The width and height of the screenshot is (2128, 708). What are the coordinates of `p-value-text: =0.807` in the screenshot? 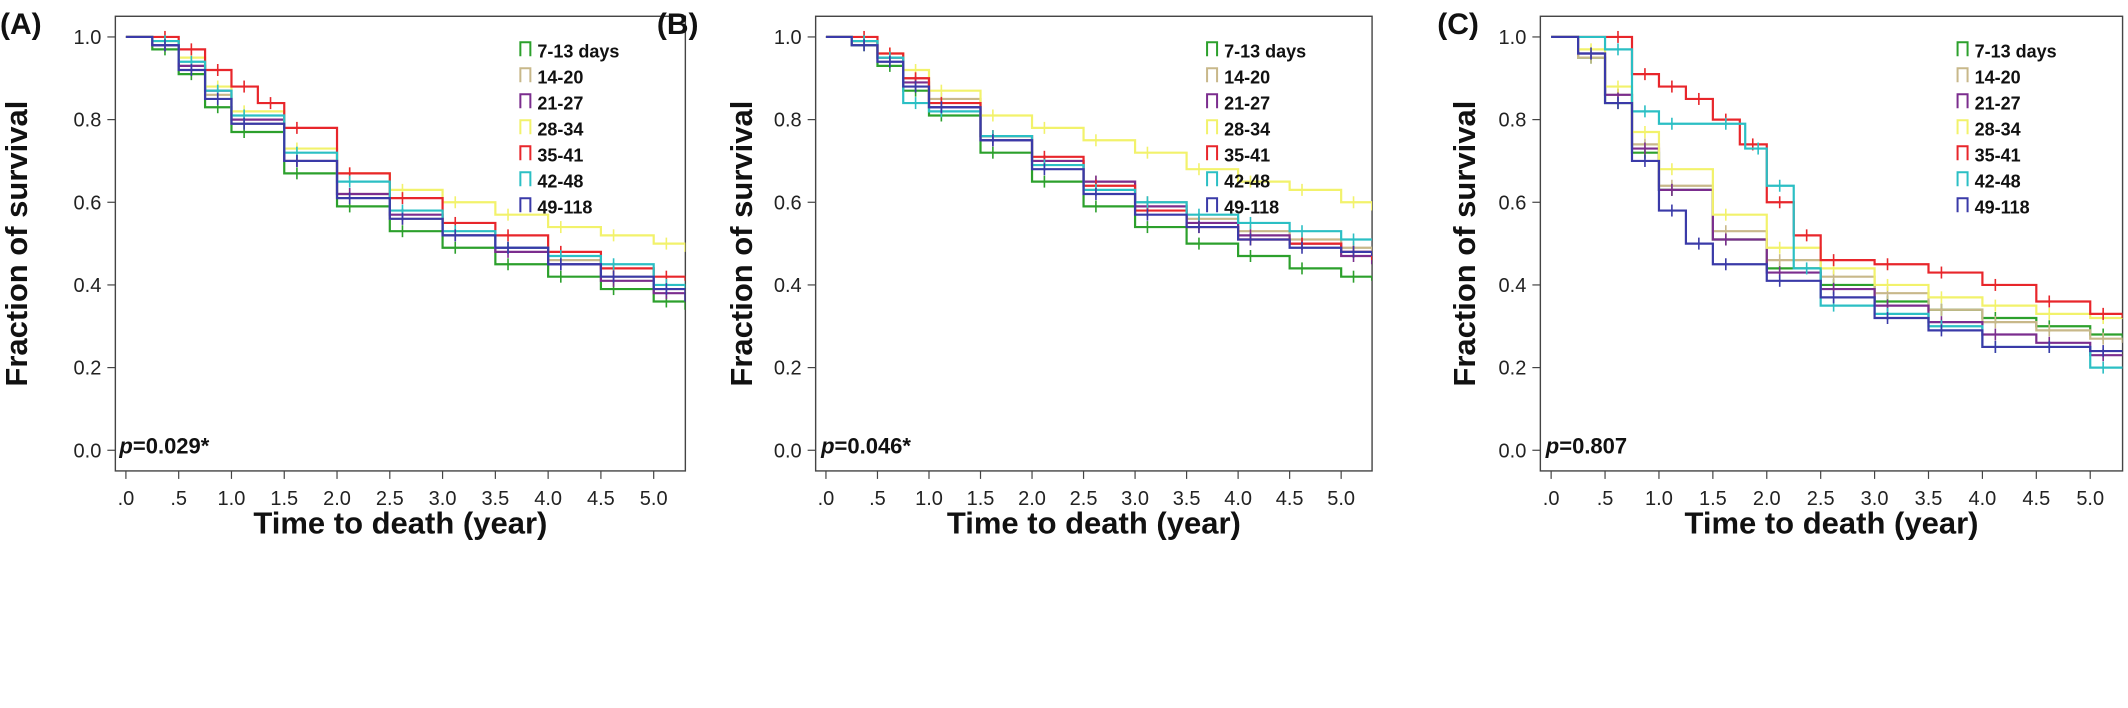 It's located at (1593, 445).